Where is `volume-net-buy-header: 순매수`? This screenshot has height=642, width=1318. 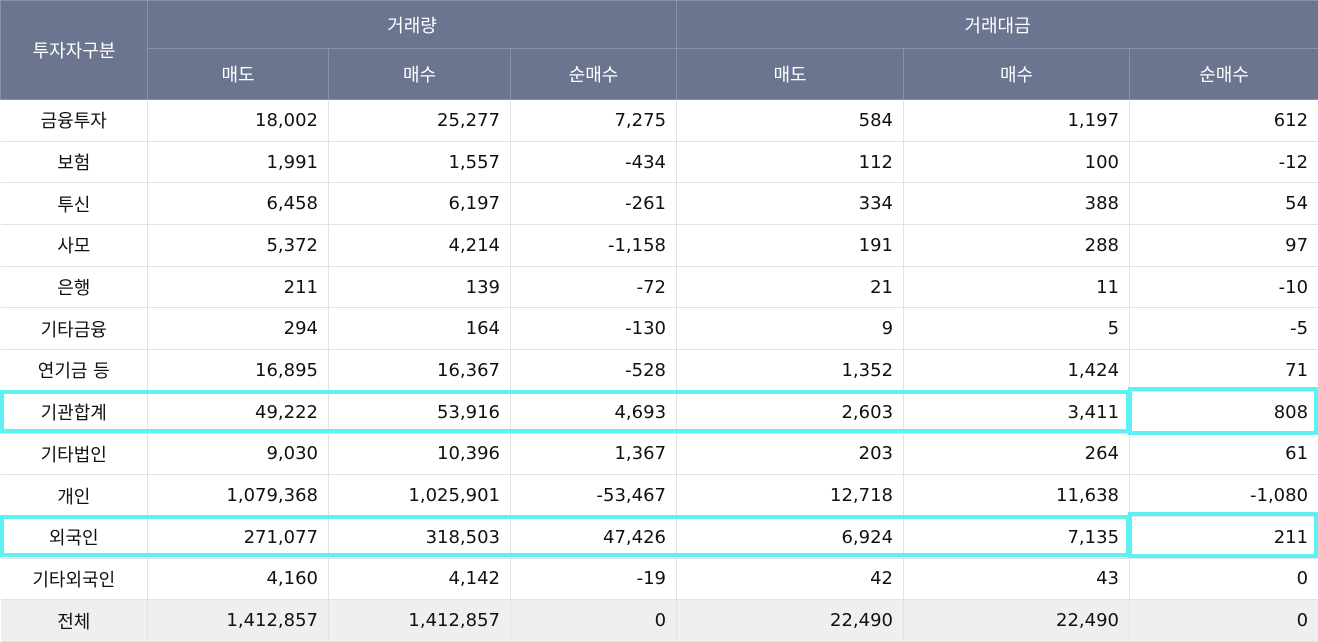
volume-net-buy-header: 순매수 is located at coordinates (594, 74).